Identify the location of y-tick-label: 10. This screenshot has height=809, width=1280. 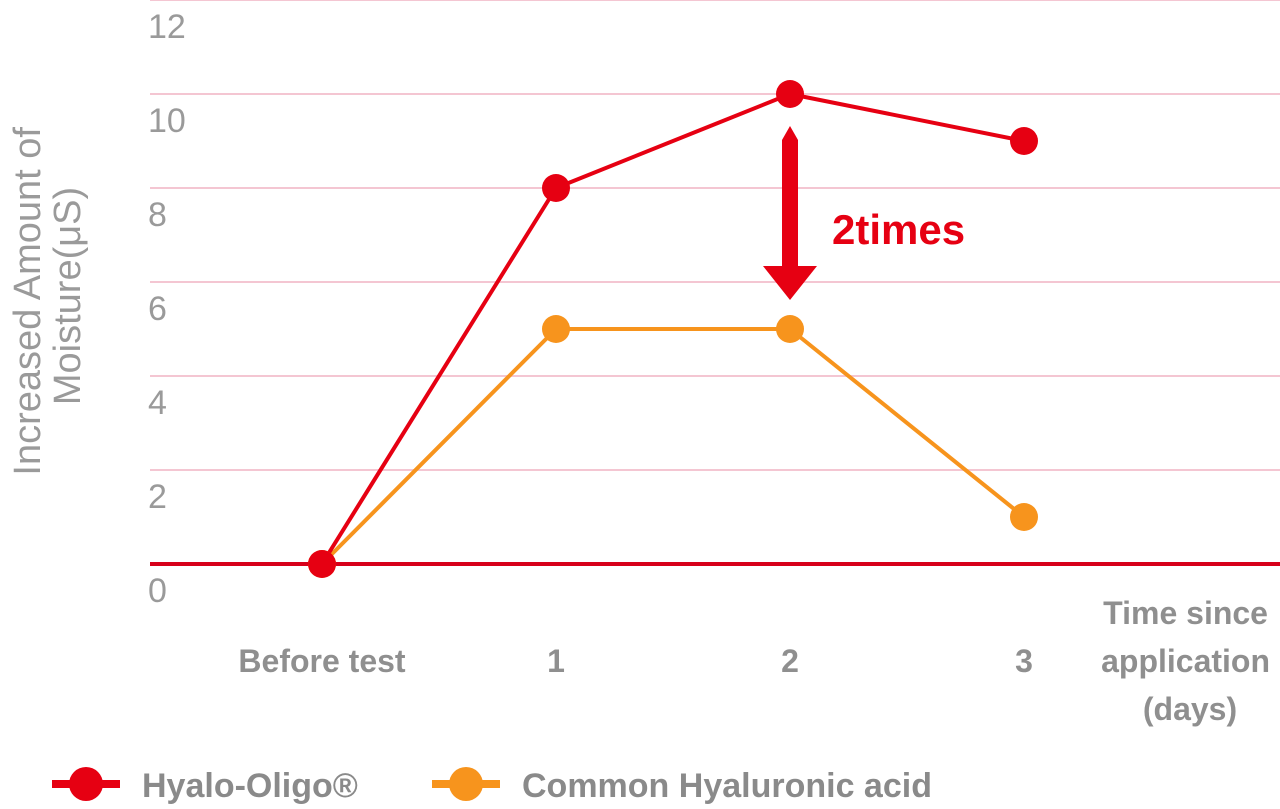
(167, 121).